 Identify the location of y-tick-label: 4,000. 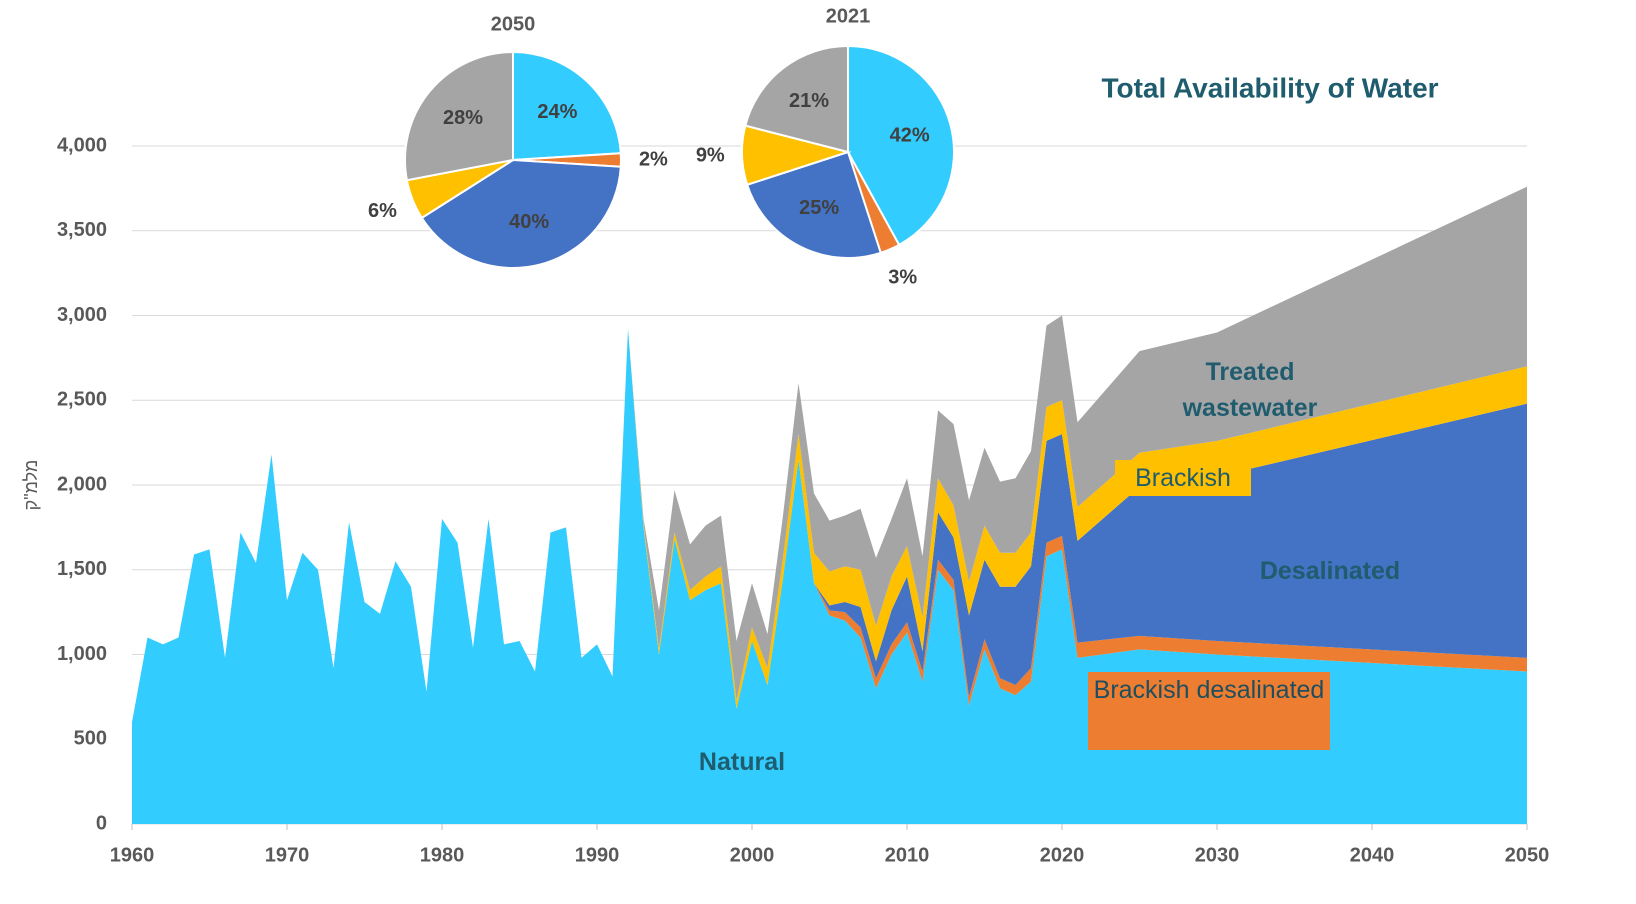
(82, 145).